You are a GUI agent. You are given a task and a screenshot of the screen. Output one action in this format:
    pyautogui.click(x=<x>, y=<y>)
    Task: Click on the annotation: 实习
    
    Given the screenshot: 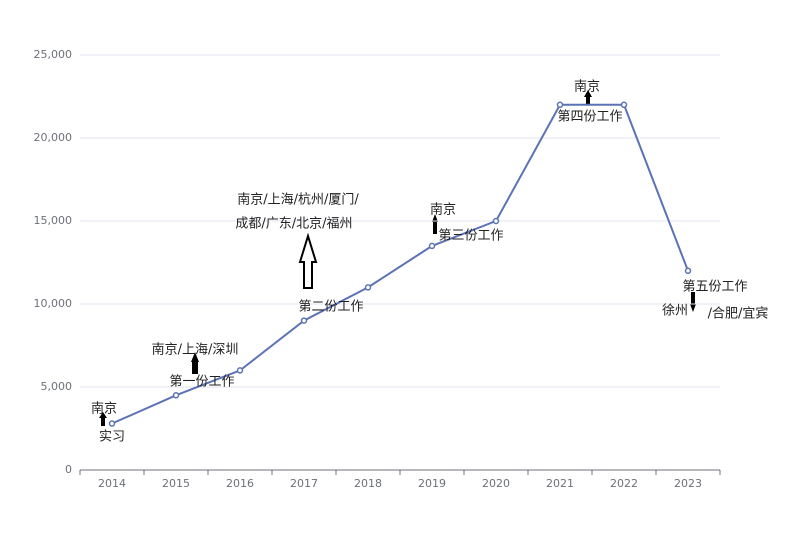 What is the action you would take?
    pyautogui.click(x=112, y=437)
    